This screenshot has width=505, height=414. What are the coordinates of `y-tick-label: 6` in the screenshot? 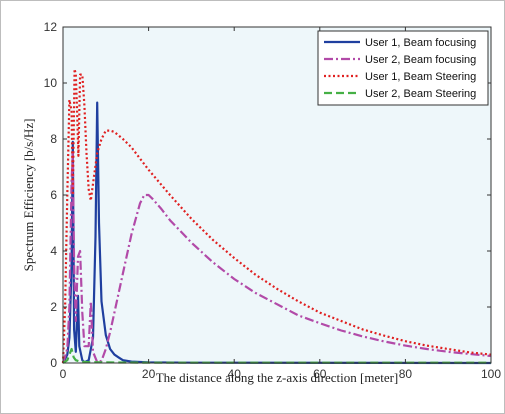 It's located at (53, 195).